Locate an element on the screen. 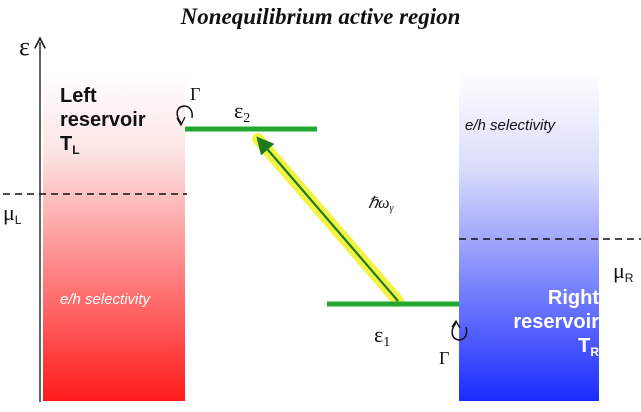 The height and width of the screenshot is (412, 641). left-chemical-potential-label: μL is located at coordinates (12, 213).